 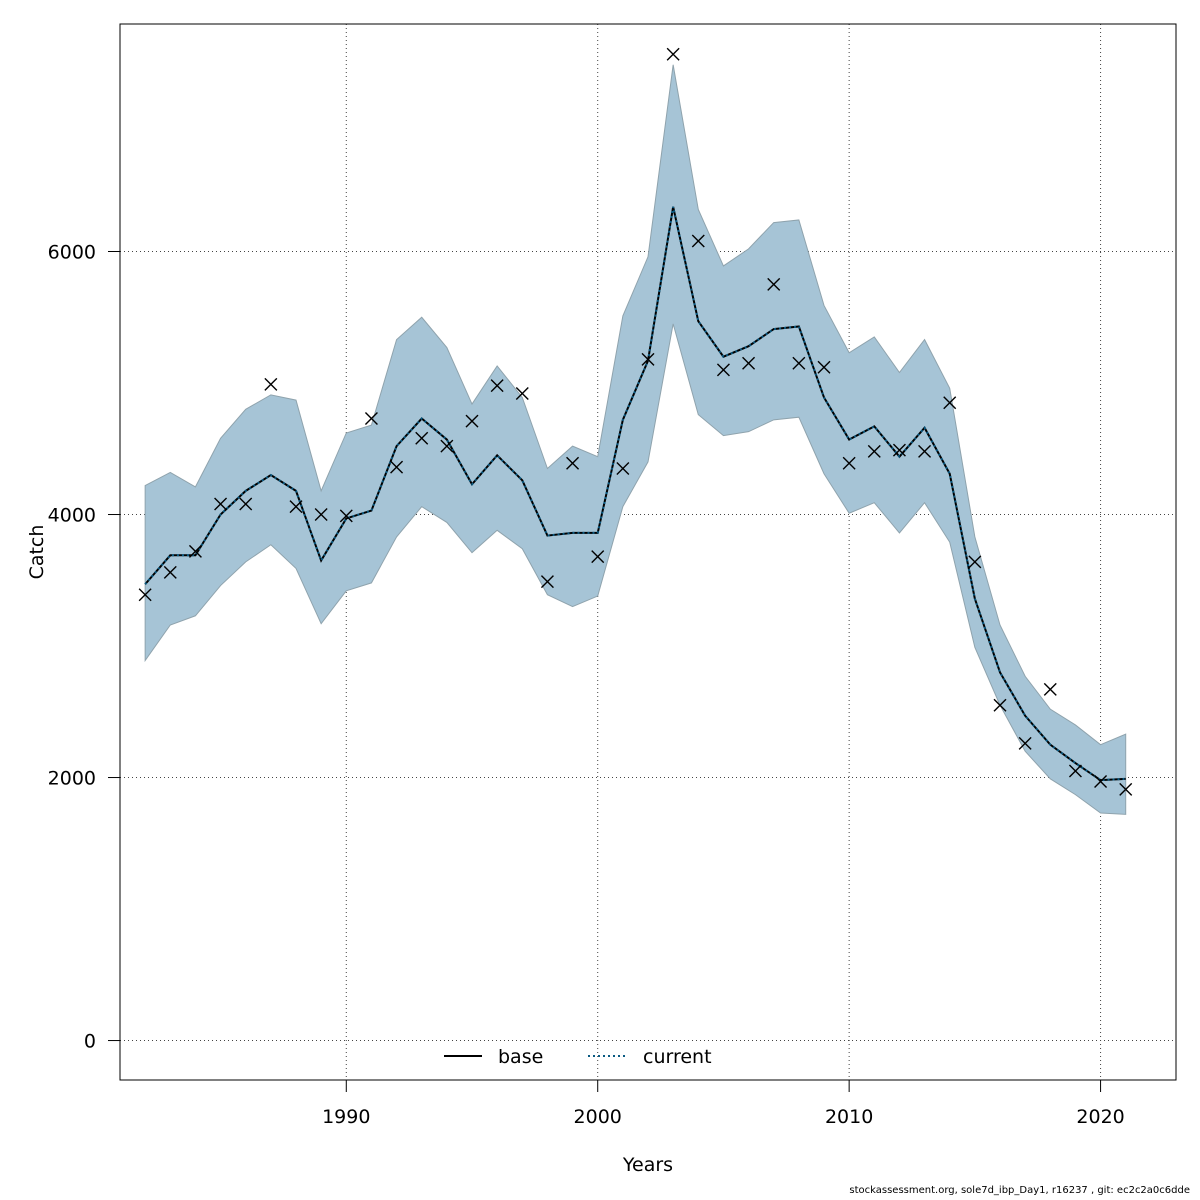 I want to click on legend: base current, so click(x=578, y=1057).